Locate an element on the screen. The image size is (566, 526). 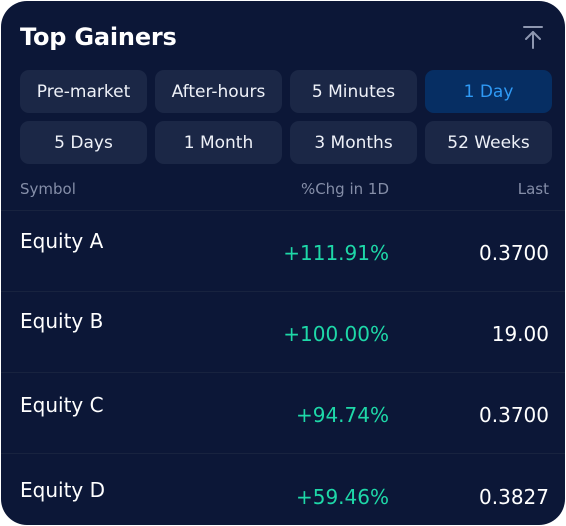
period-pre-market-button: Pre-market is located at coordinates (83, 91).